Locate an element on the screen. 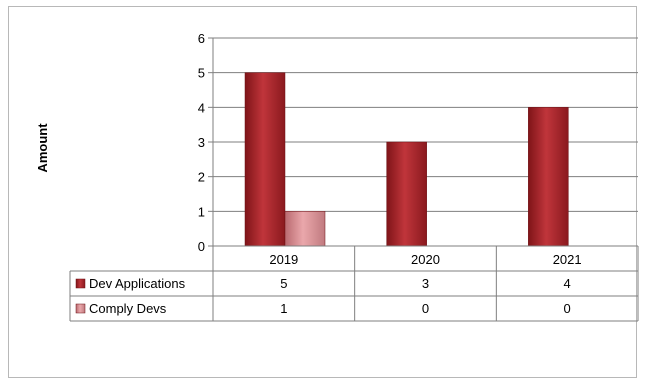 Image resolution: width=645 pixels, height=384 pixels. bar-comply-devs-2019 is located at coordinates (305, 229).